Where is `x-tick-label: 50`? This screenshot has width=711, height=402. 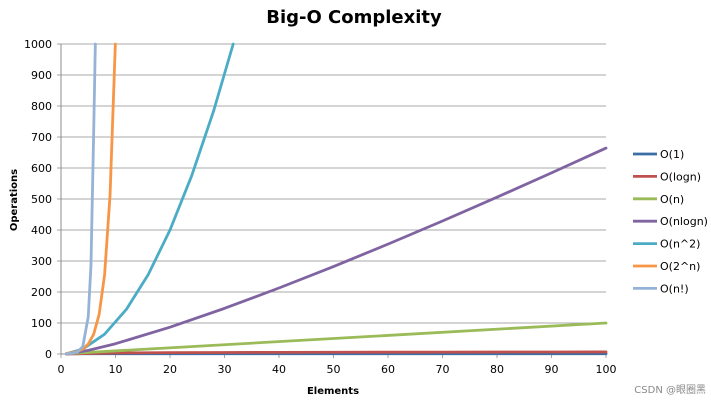
x-tick-label: 50 is located at coordinates (334, 369).